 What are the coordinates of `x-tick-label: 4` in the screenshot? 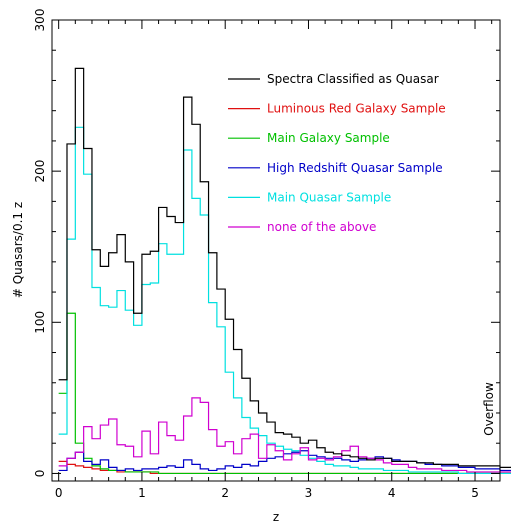 It's located at (392, 493).